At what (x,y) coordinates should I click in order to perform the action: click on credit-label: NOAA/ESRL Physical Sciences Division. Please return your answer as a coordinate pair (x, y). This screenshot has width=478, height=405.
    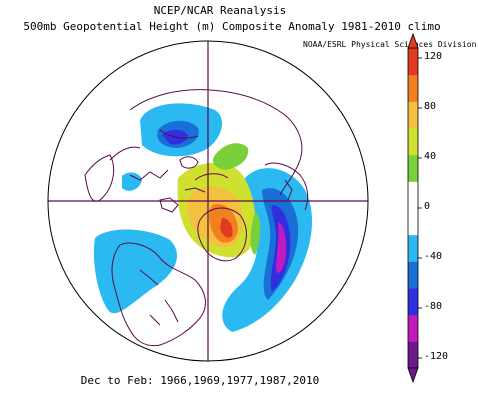
    Looking at the image, I should click on (390, 44).